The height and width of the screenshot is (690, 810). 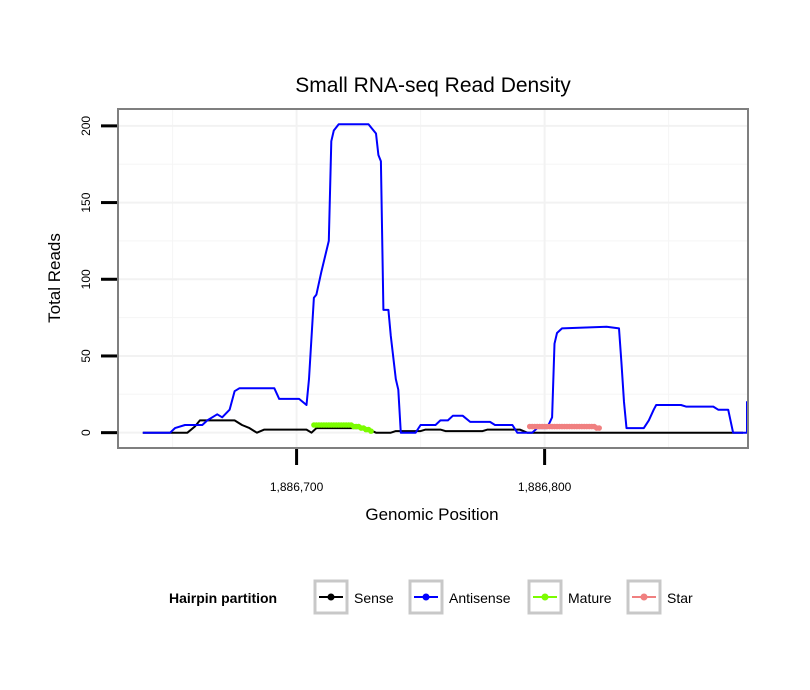 What do you see at coordinates (54, 278) in the screenshot?
I see `y-axis-title: Total Reads` at bounding box center [54, 278].